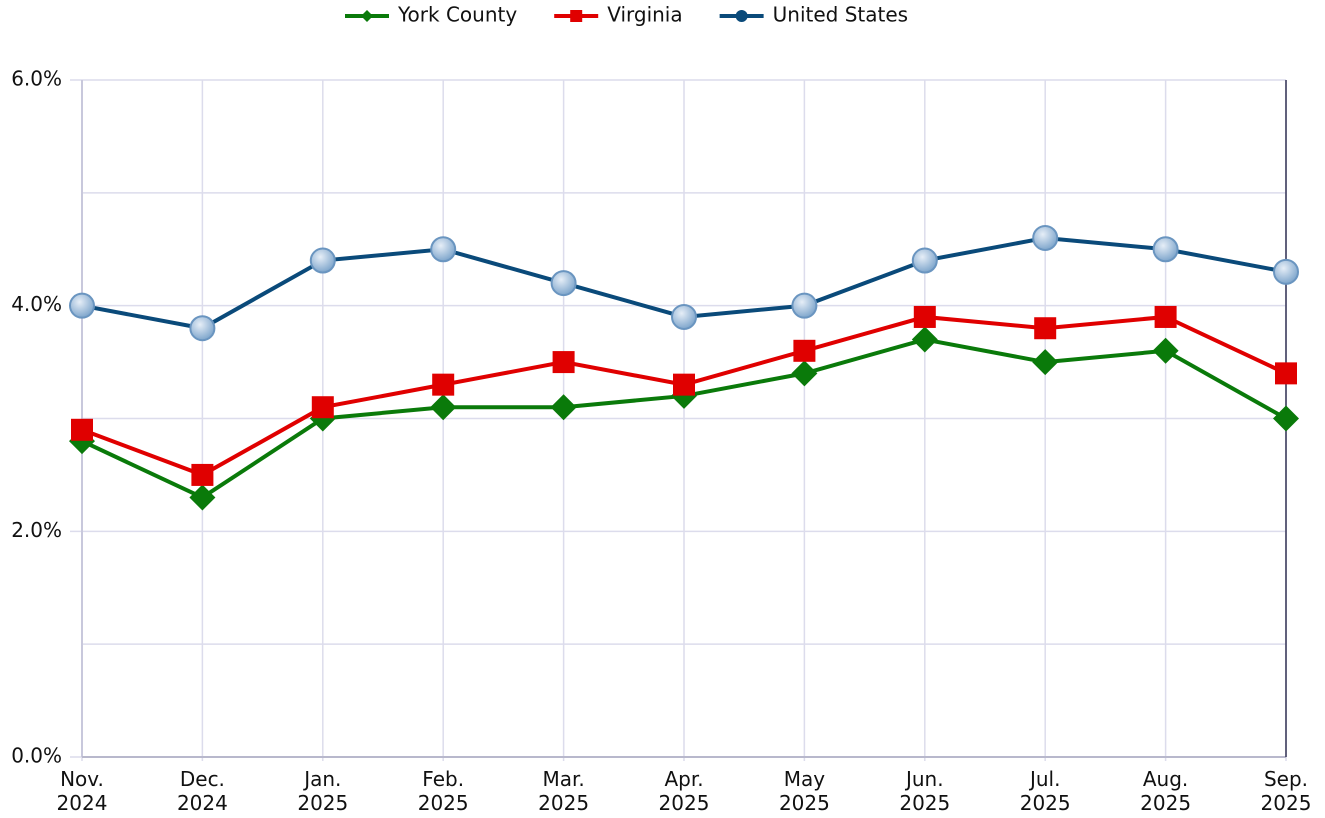  I want to click on y-tick-label: 2.0%, so click(36, 530).